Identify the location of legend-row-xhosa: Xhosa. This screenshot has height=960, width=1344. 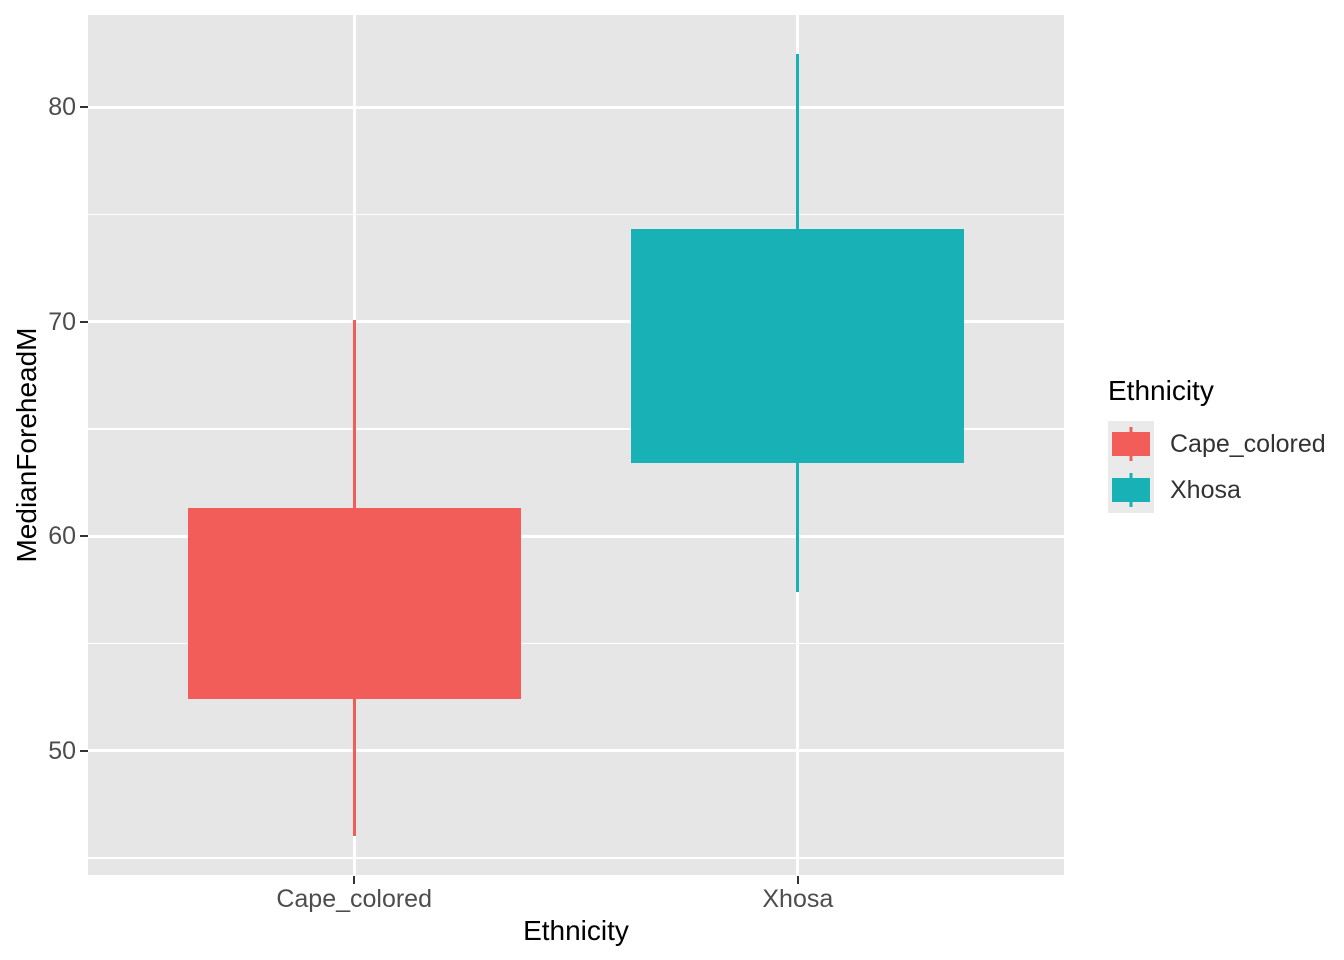
(1217, 490).